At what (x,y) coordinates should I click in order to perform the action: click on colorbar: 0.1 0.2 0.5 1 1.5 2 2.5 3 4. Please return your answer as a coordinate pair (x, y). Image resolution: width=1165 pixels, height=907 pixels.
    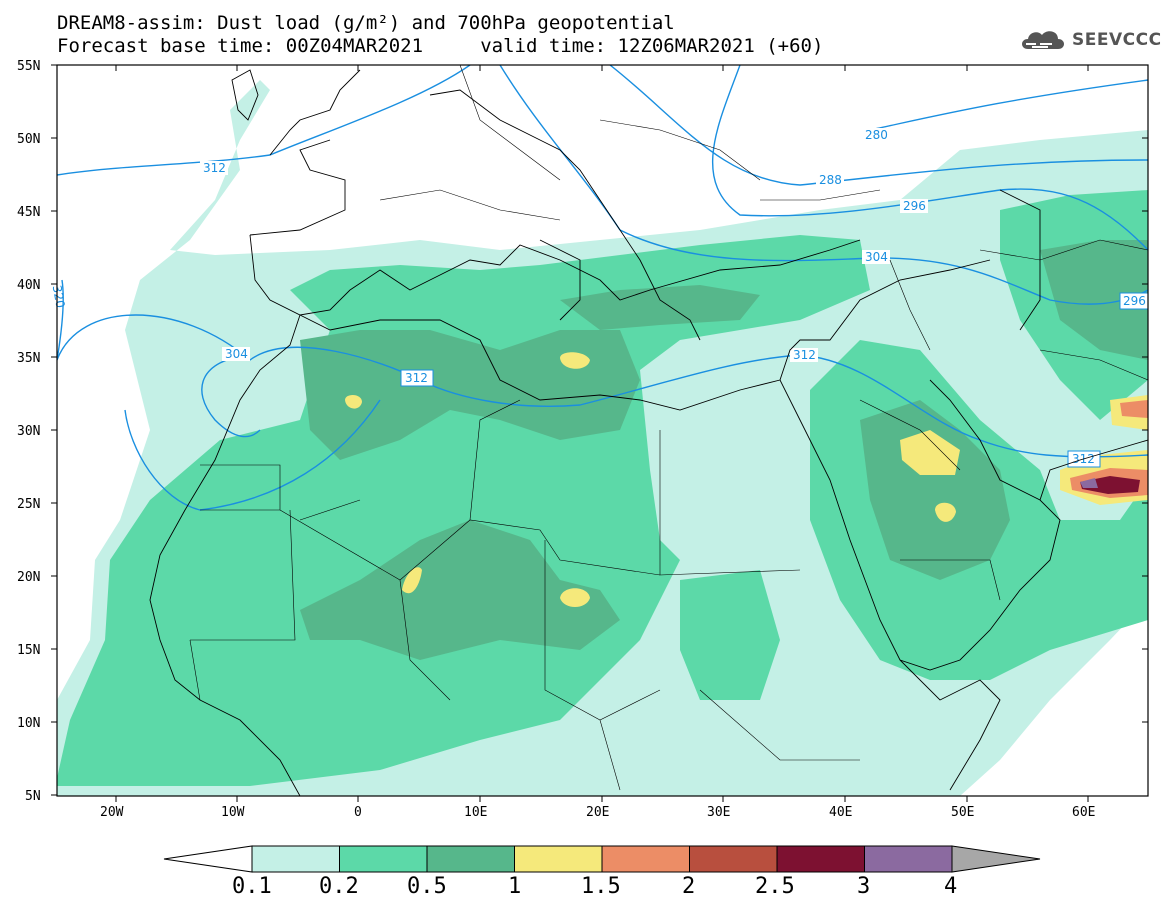
    Looking at the image, I should click on (602, 872).